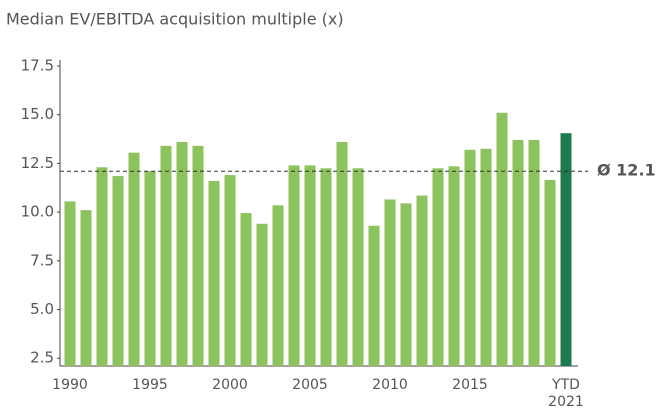 This screenshot has width=661, height=416. What do you see at coordinates (42, 309) in the screenshot?
I see `y-tick-label: 5.0` at bounding box center [42, 309].